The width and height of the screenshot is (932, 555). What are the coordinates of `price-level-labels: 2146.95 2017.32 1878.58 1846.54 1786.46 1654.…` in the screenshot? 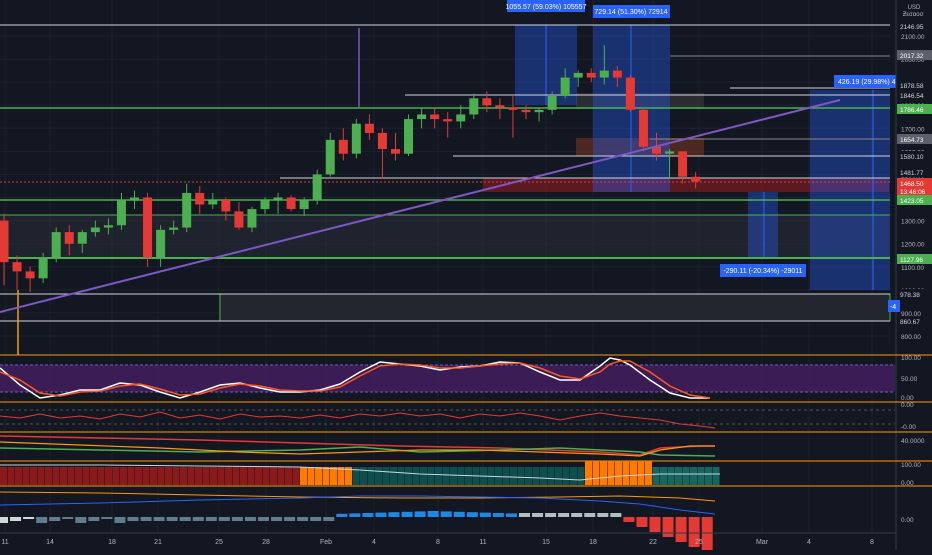 It's located at (914, 173).